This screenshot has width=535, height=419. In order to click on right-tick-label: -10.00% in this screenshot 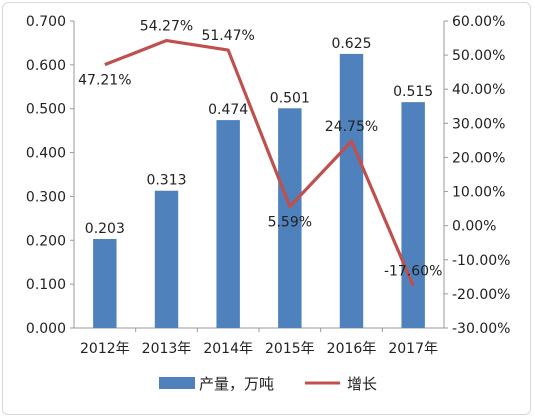, I will do `click(481, 261)`.